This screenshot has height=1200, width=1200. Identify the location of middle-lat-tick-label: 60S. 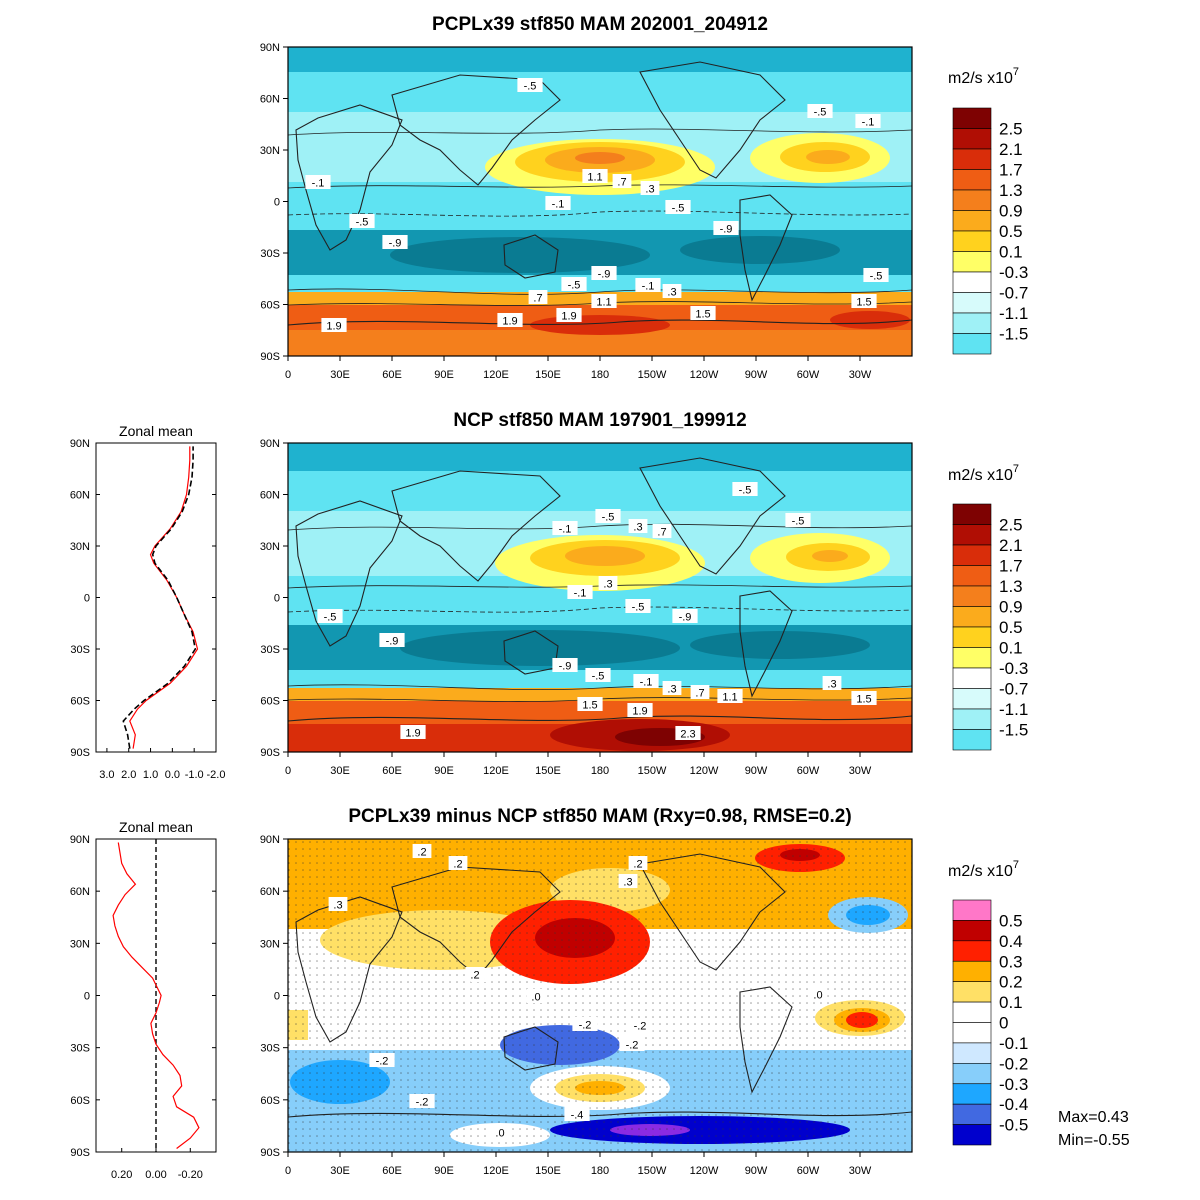
(270, 702).